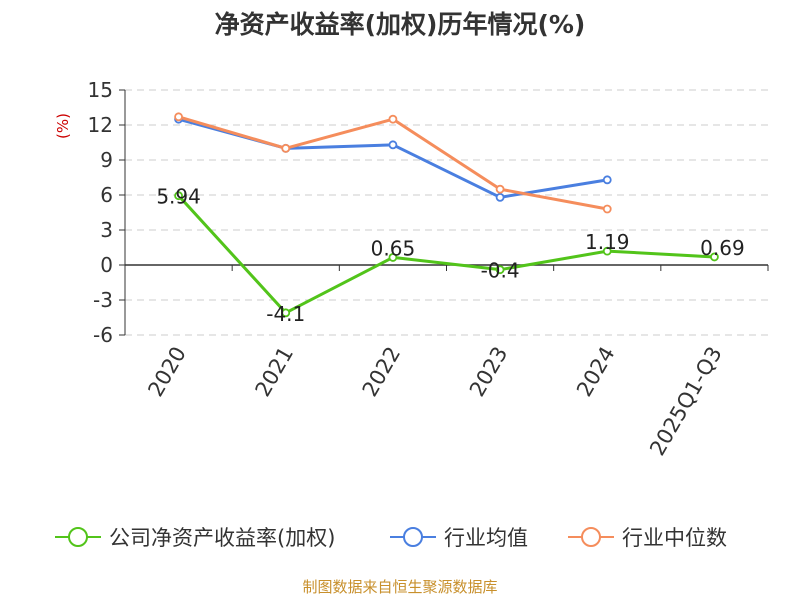 The image size is (800, 600). Describe the element at coordinates (489, 372) in the screenshot. I see `x-tick-label: 2023` at that location.